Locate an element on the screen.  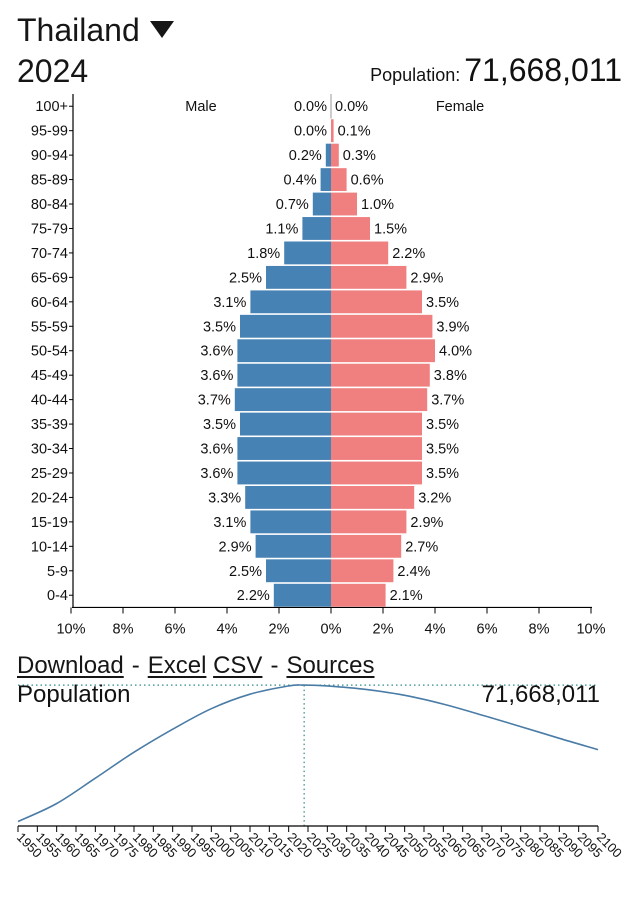
female-value-label: 3.8% is located at coordinates (450, 376).